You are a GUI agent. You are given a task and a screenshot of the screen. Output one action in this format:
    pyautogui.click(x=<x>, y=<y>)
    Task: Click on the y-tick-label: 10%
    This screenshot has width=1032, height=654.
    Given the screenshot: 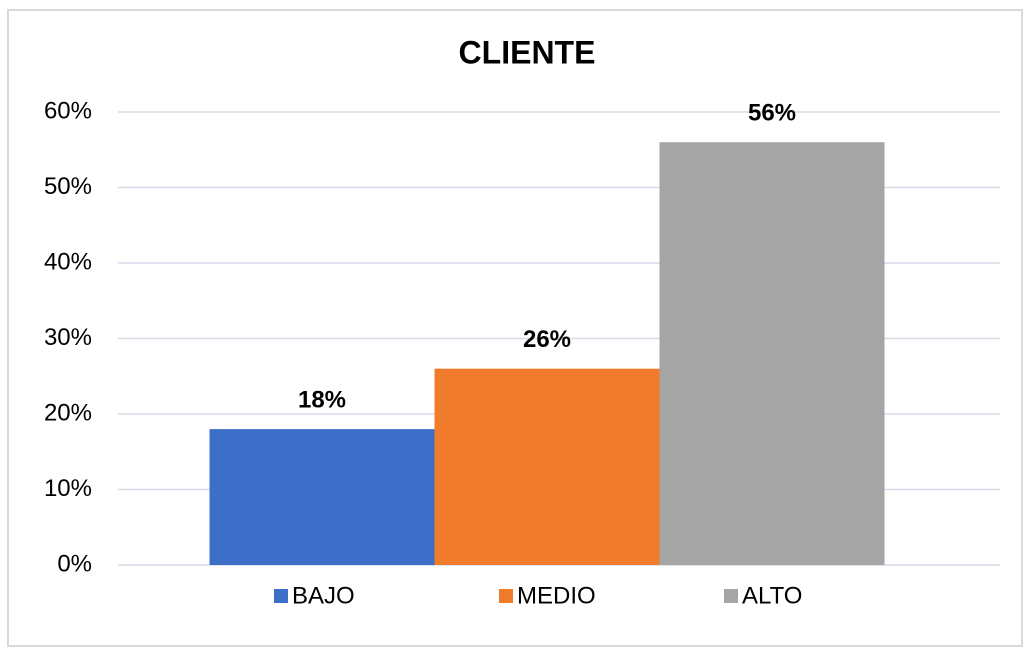 What is the action you would take?
    pyautogui.click(x=68, y=488)
    